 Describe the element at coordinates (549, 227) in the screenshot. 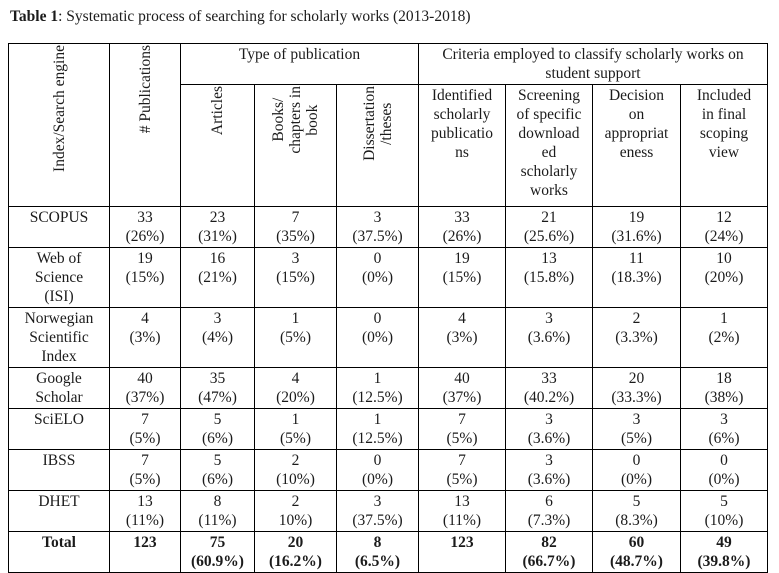

I see `cell: 21 (25.6%)` at that location.